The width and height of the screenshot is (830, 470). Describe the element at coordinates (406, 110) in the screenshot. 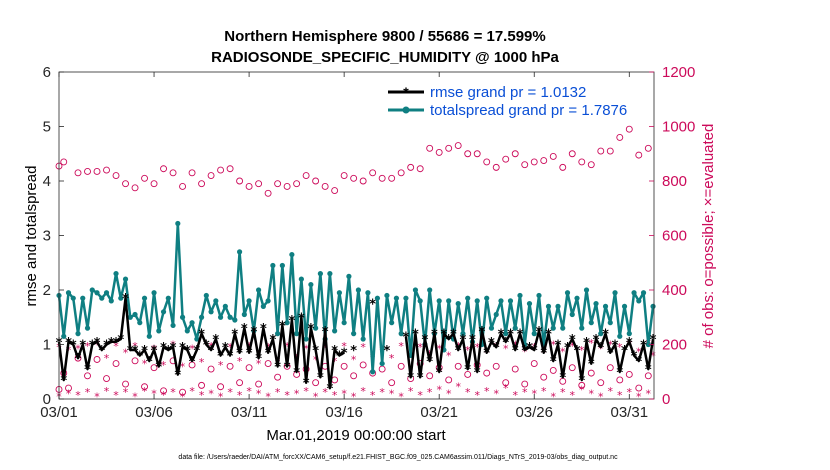

I see `legend-spread-marker` at that location.